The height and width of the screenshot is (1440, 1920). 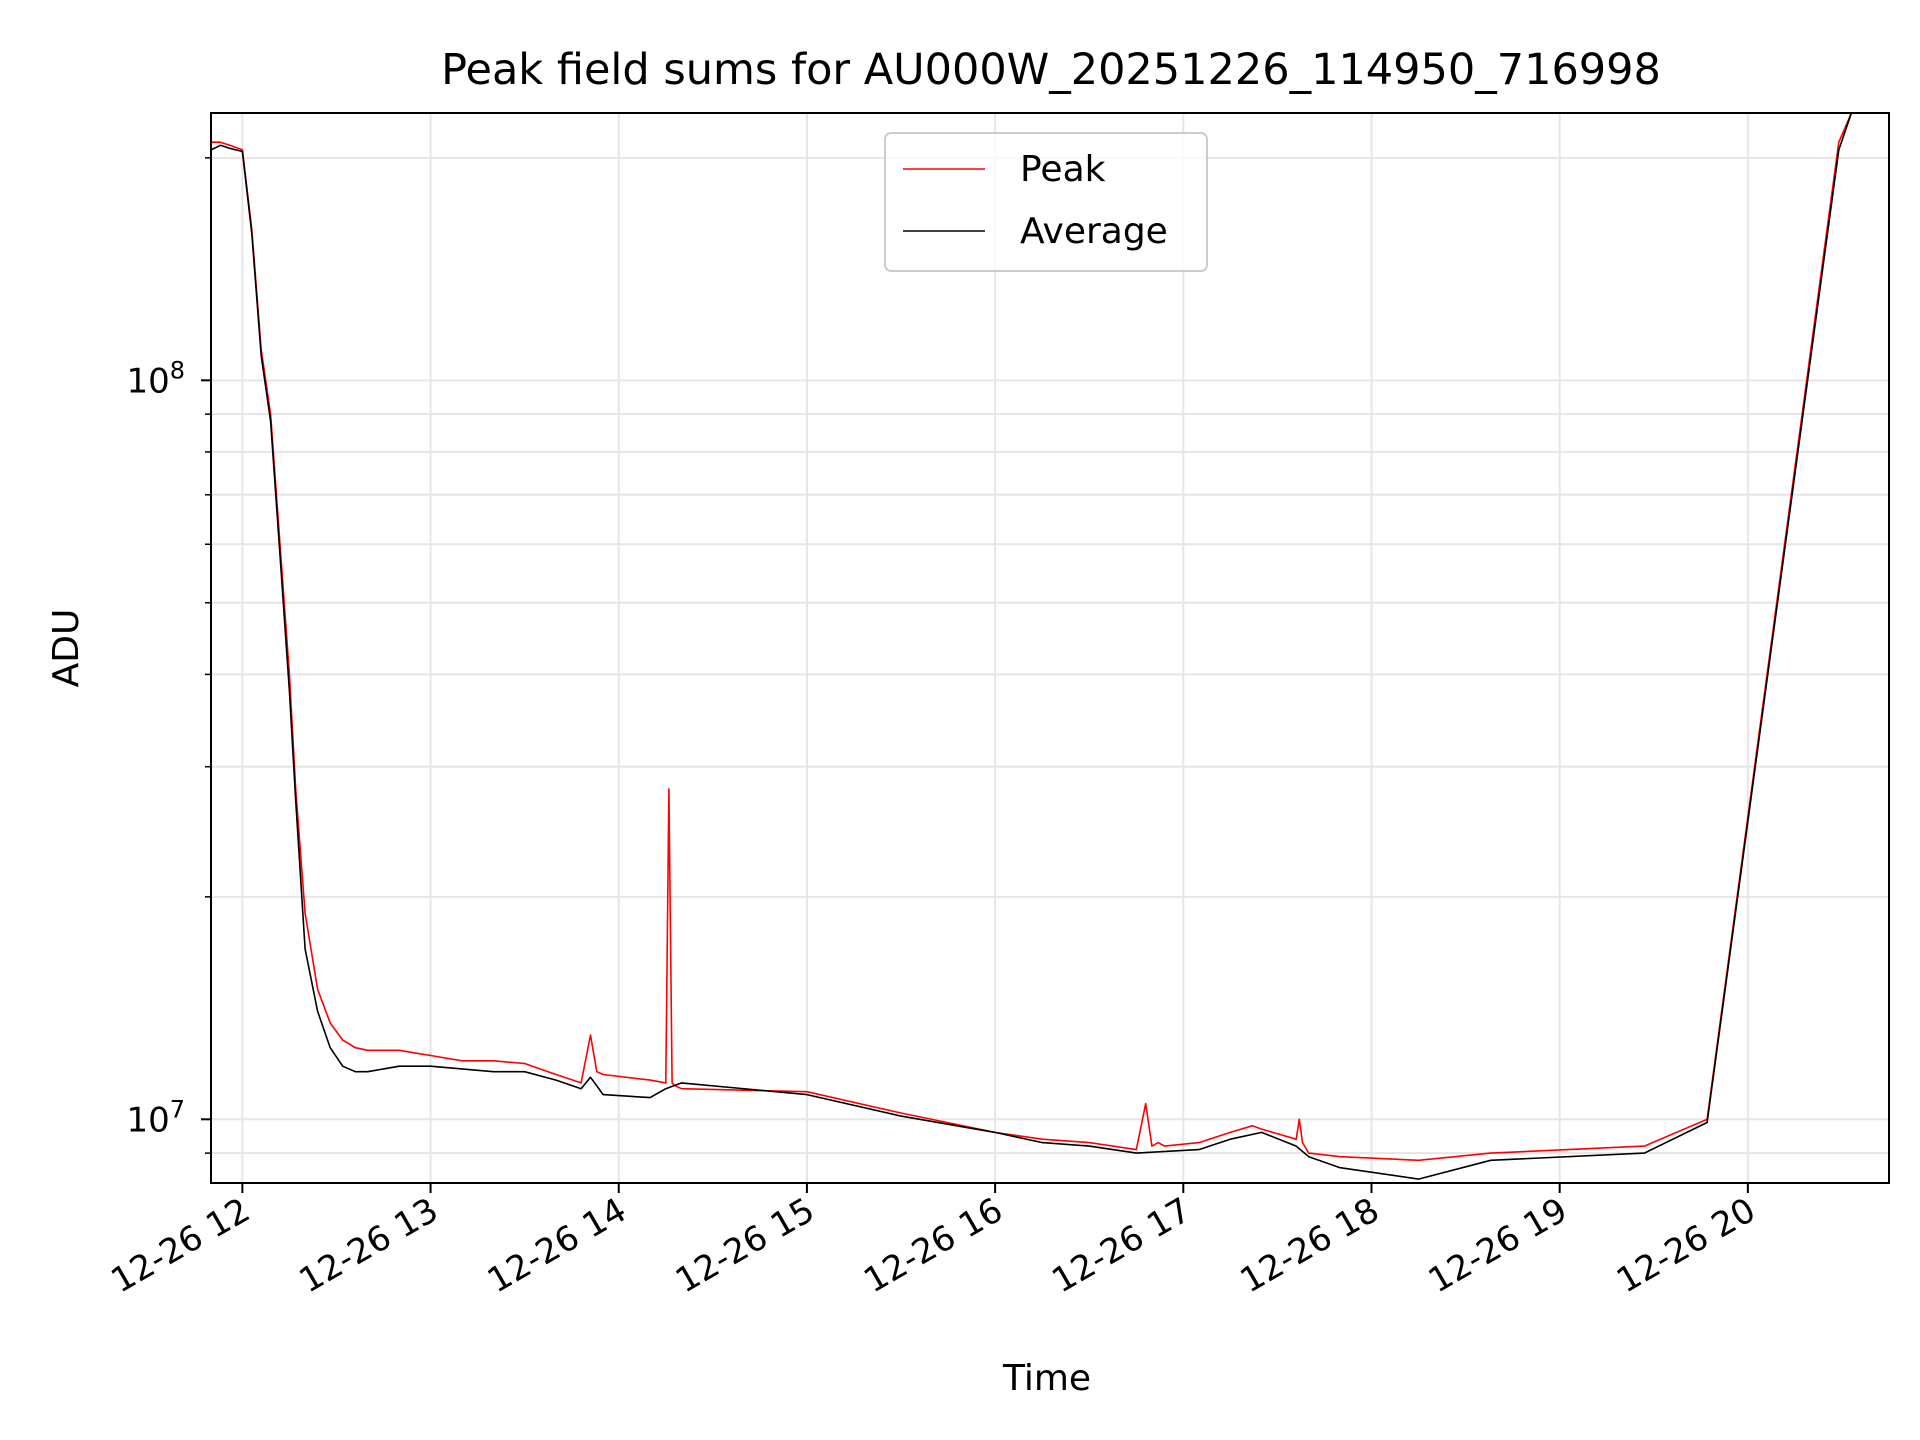 I want to click on legend-label-average: Average, so click(x=1094, y=231).